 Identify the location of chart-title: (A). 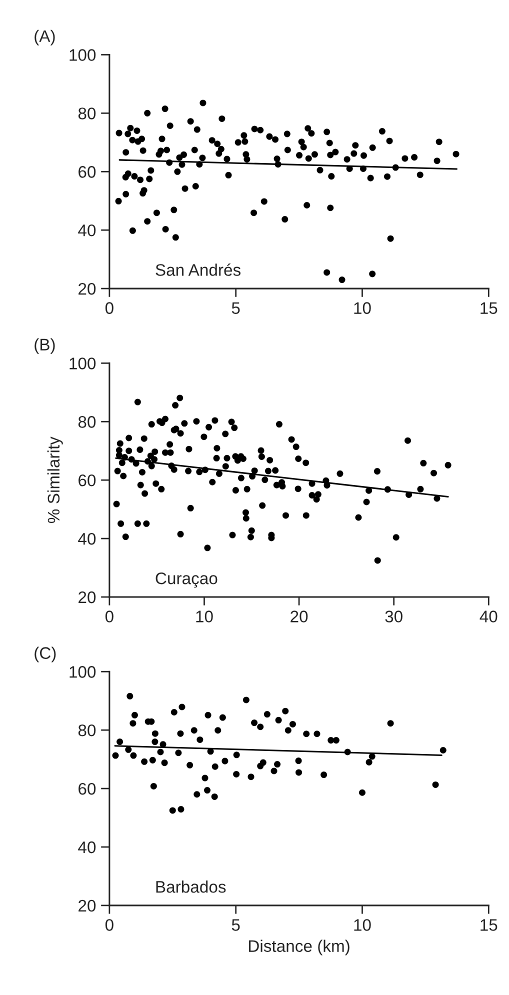
(44, 38).